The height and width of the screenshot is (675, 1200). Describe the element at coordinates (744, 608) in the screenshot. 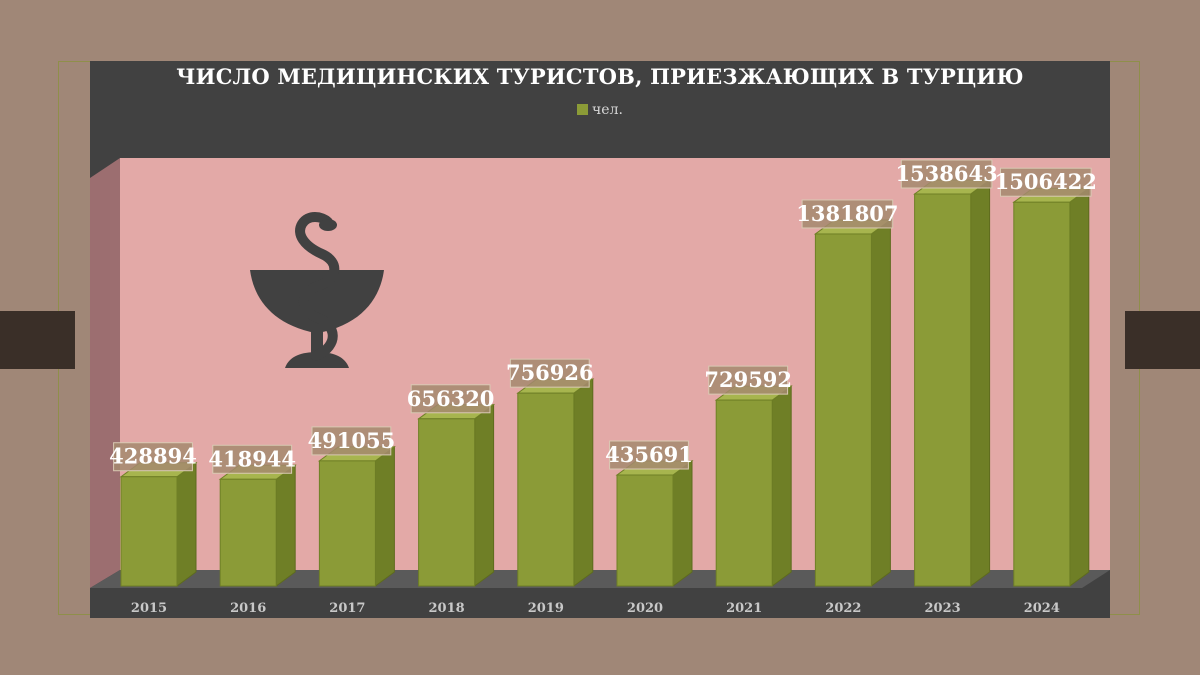

I see `x-tick-2021: 2021` at that location.